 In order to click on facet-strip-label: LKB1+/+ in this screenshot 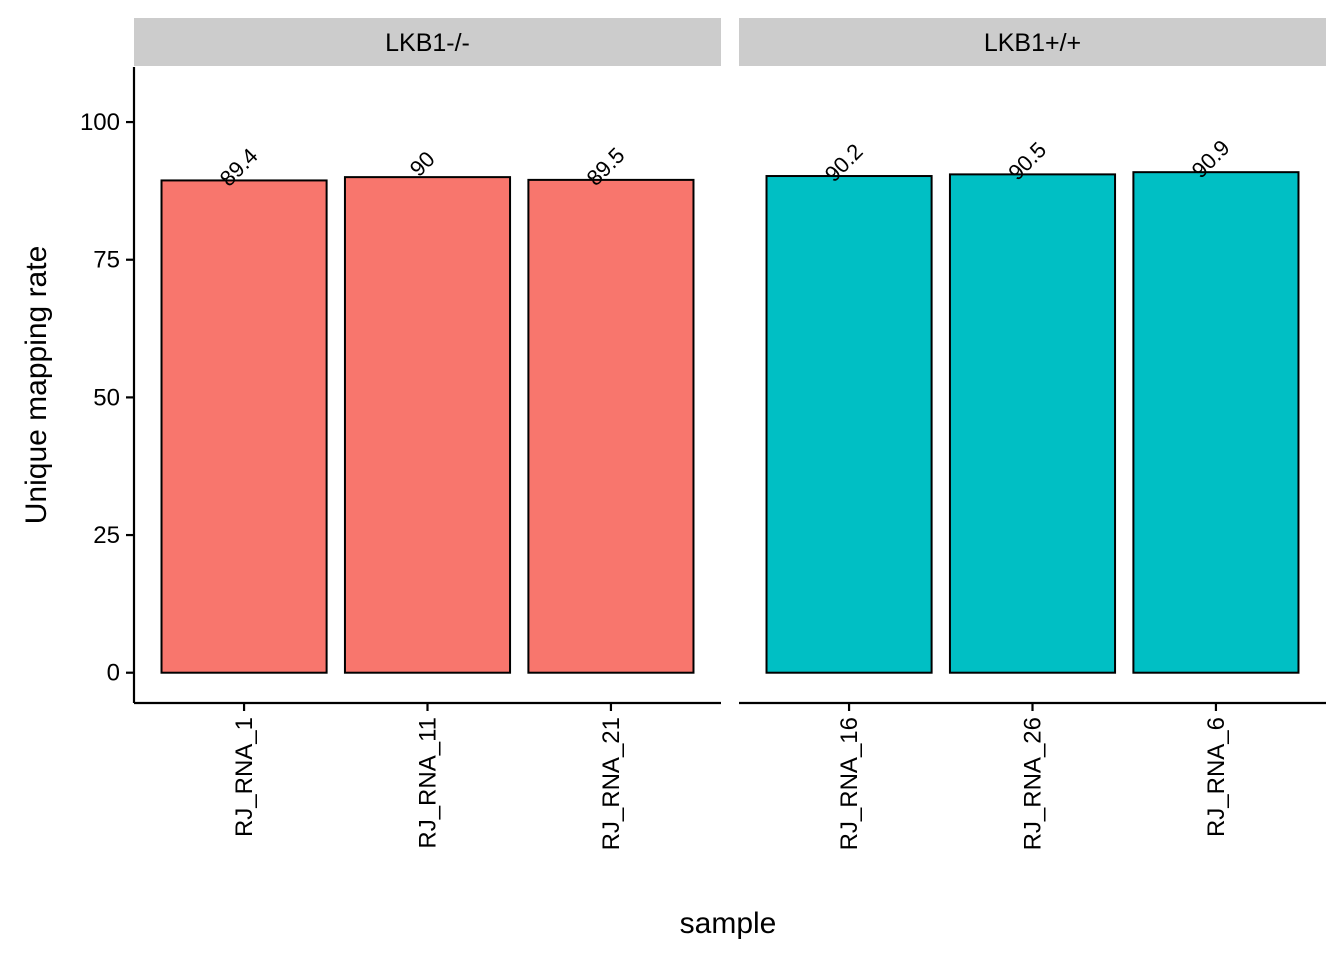, I will do `click(1032, 43)`.